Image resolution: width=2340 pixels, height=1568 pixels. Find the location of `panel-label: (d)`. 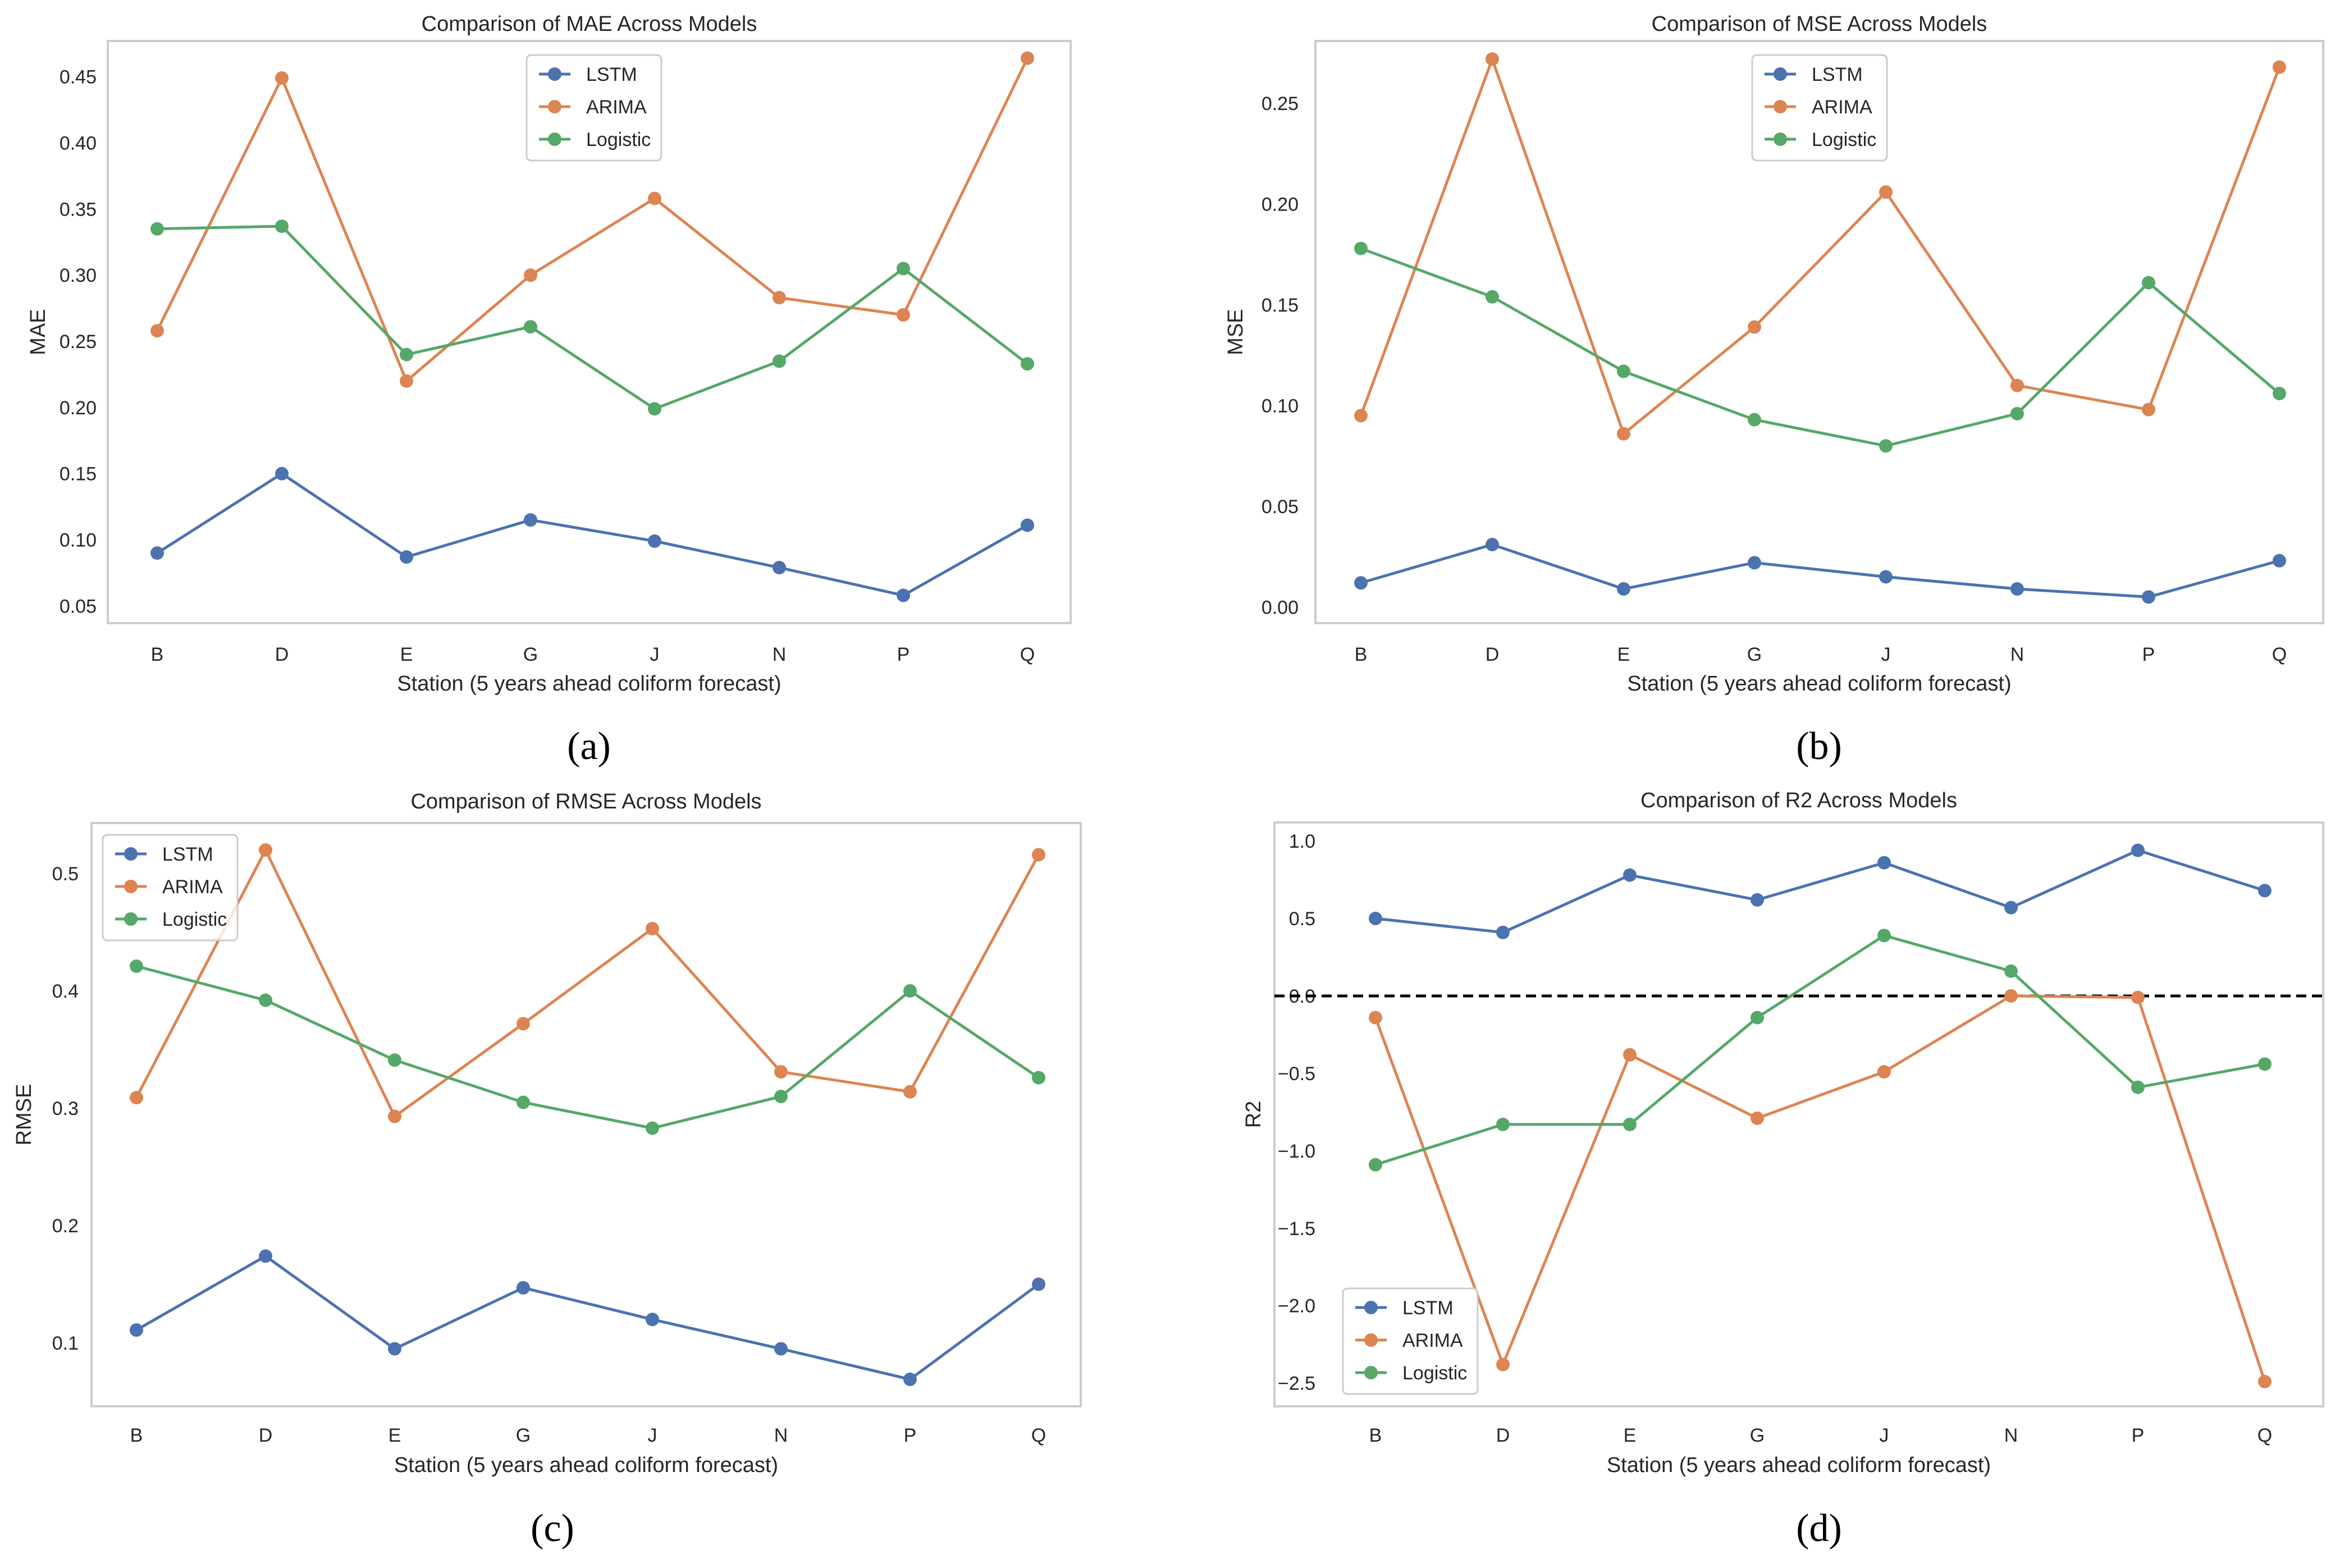

panel-label: (d) is located at coordinates (1819, 1528).